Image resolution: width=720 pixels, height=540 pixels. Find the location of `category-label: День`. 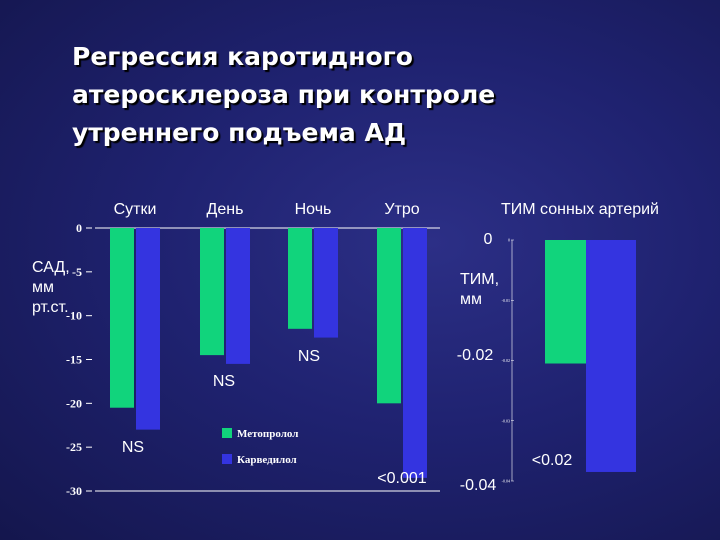

category-label: День is located at coordinates (225, 209).